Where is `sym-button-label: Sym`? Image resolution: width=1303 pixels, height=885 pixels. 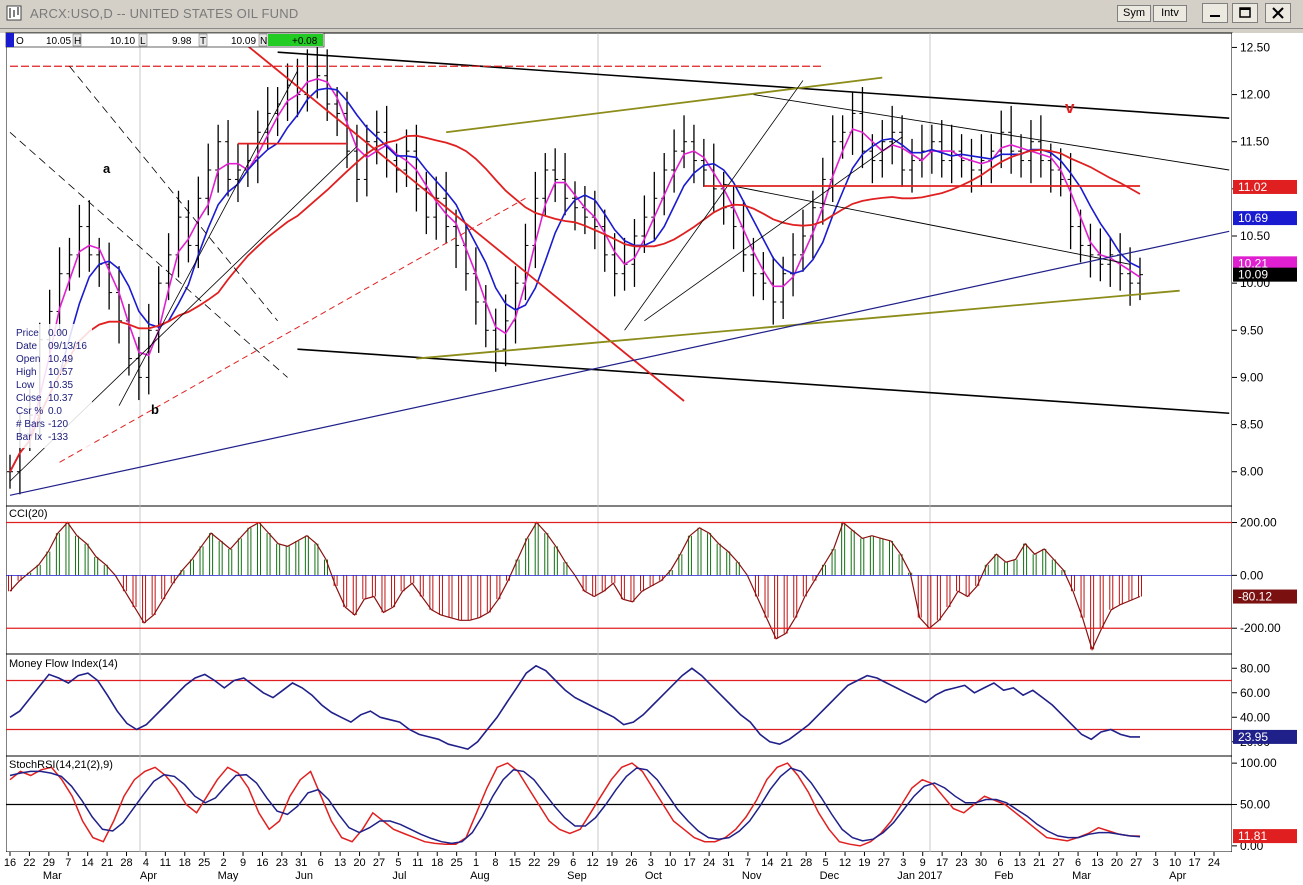 sym-button-label: Sym is located at coordinates (1134, 13).